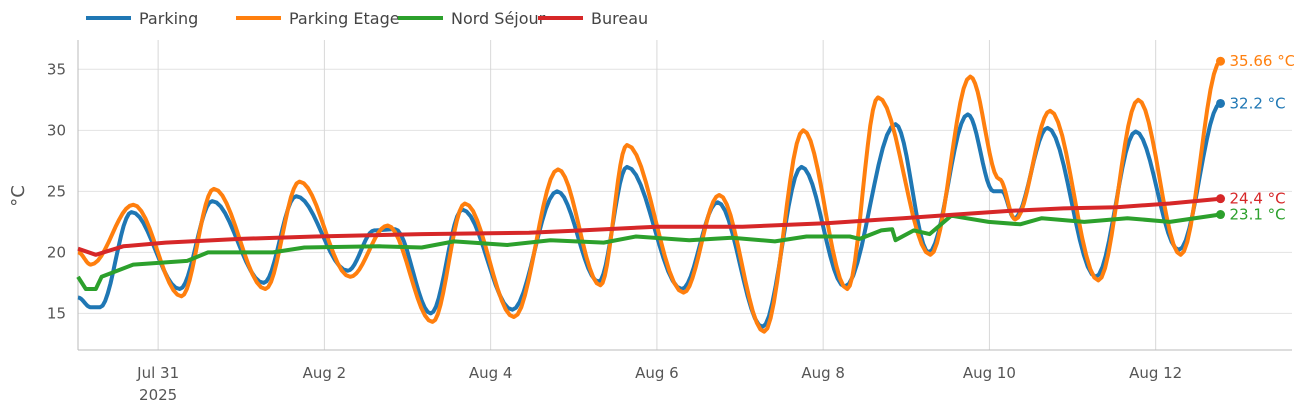 This screenshot has width=1294, height=406. Describe the element at coordinates (158, 395) in the screenshot. I see `x-tick-year: 2025` at that location.